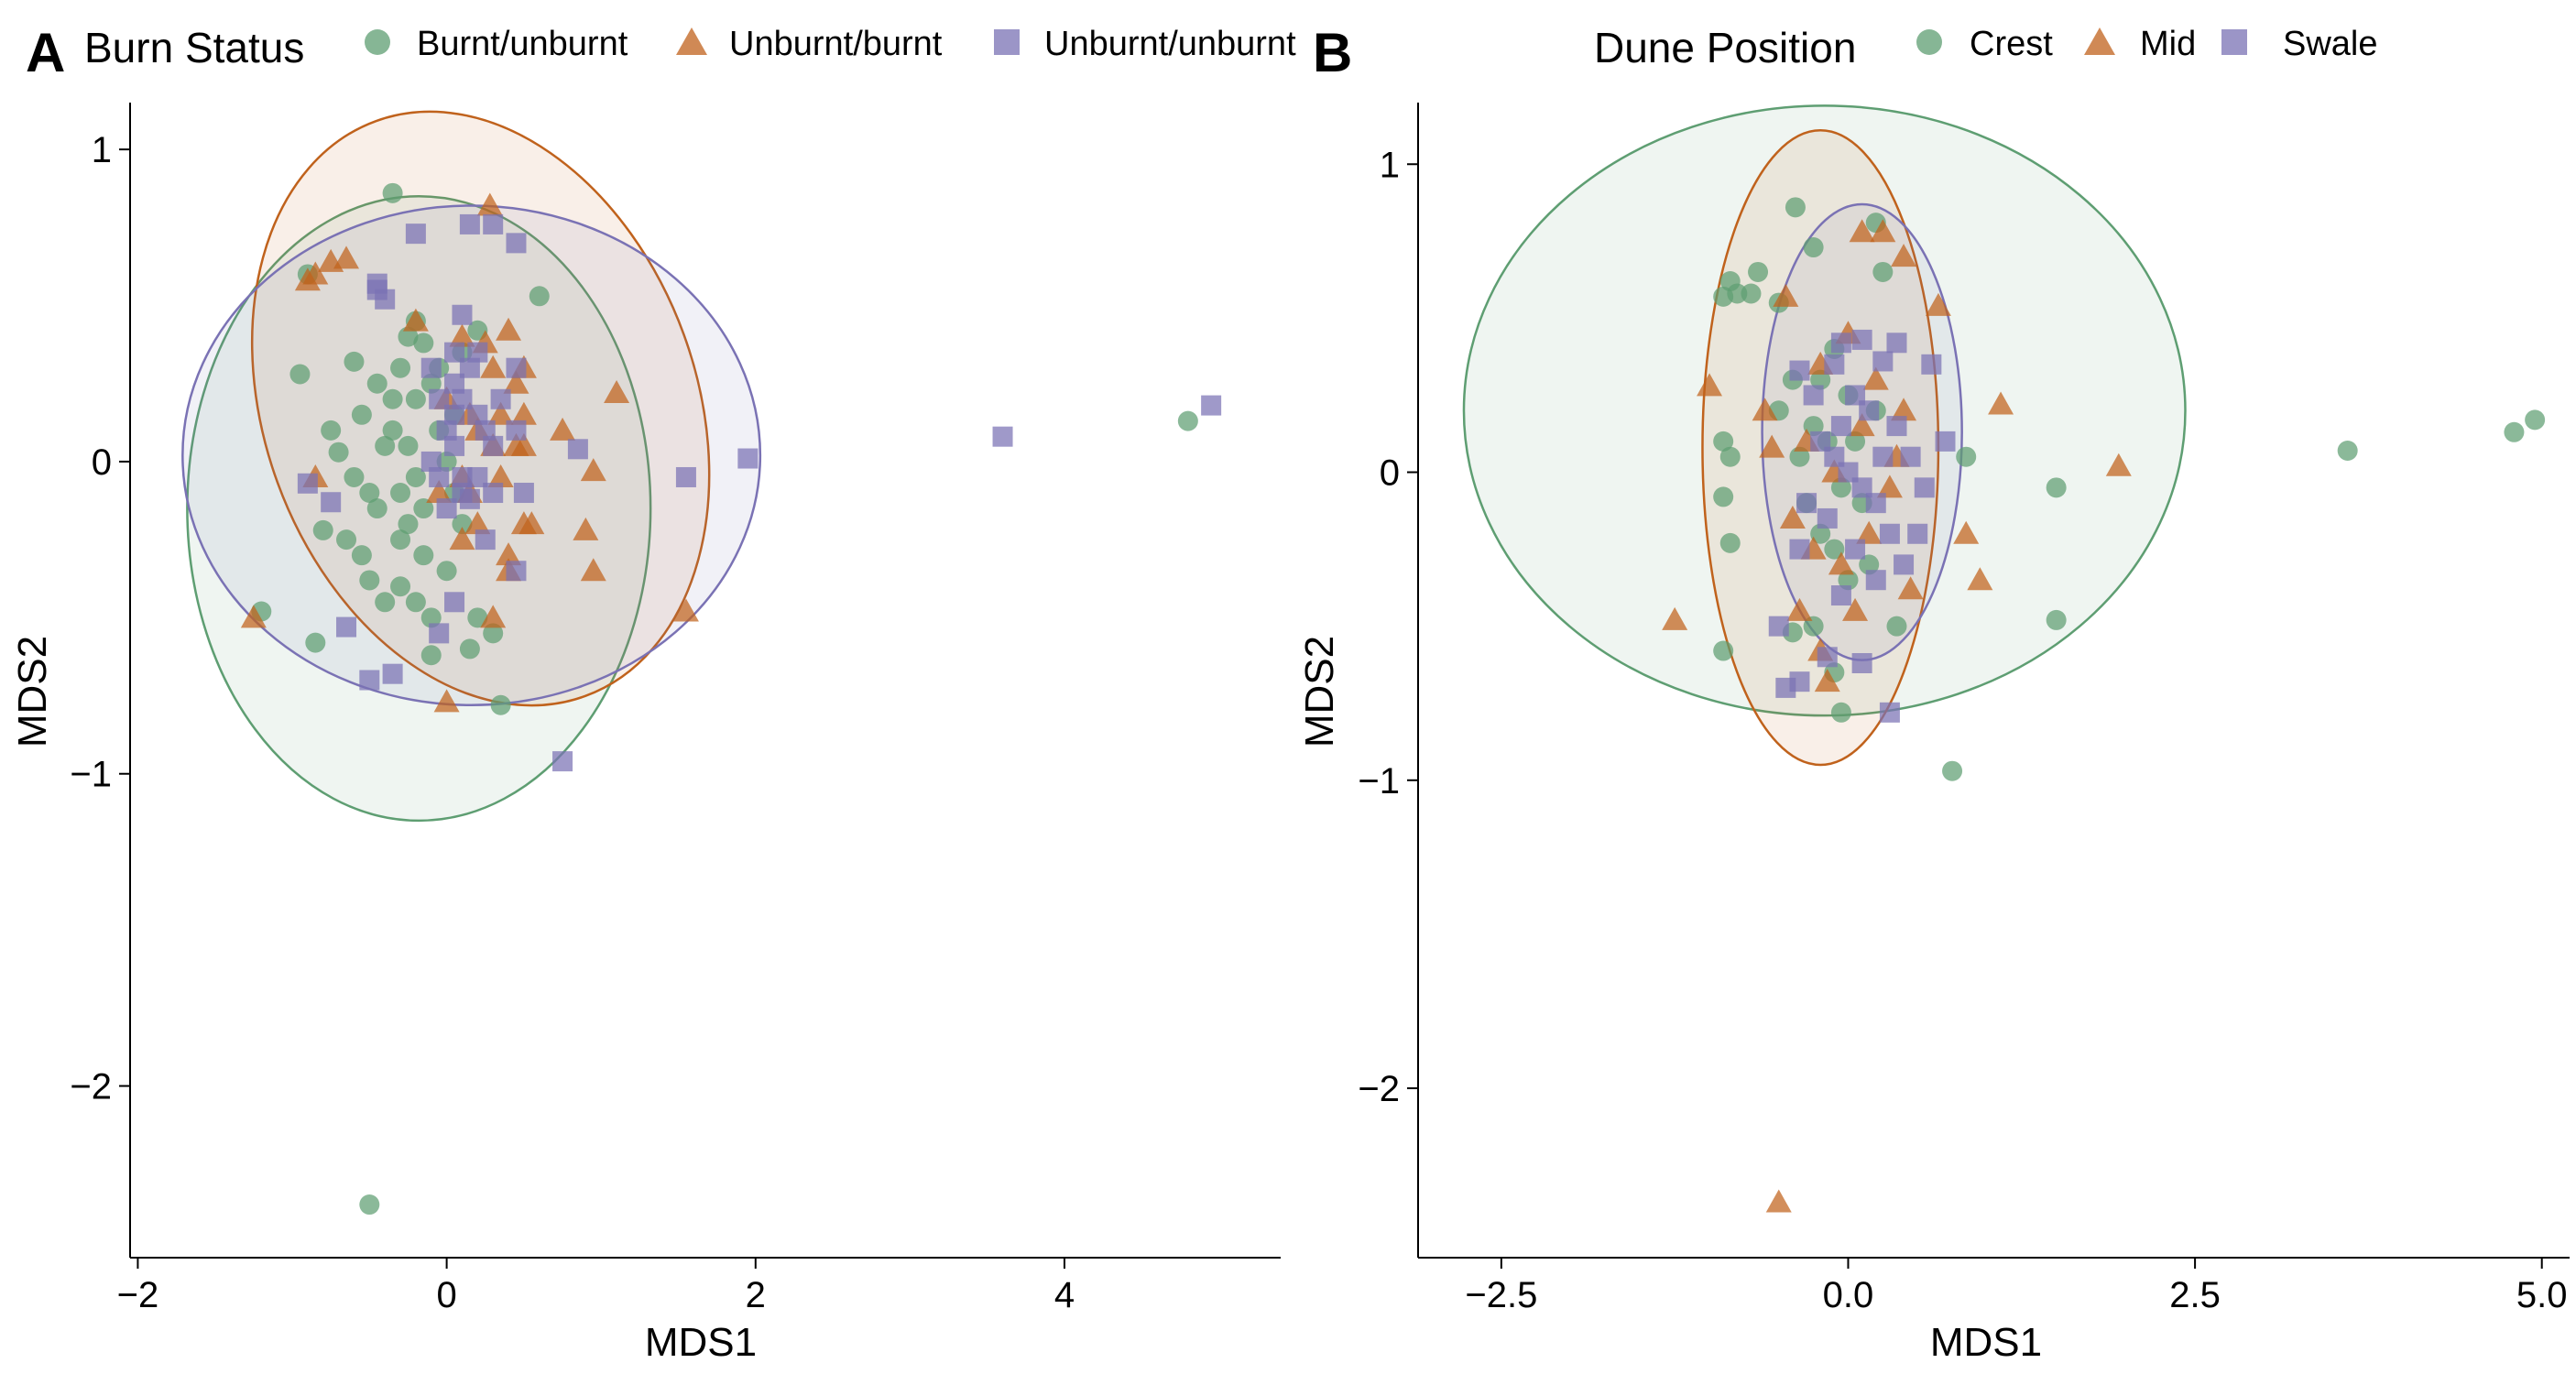 The image size is (2576, 1374). I want to click on panel-b-legend-item-3: Swale, so click(2300, 44).